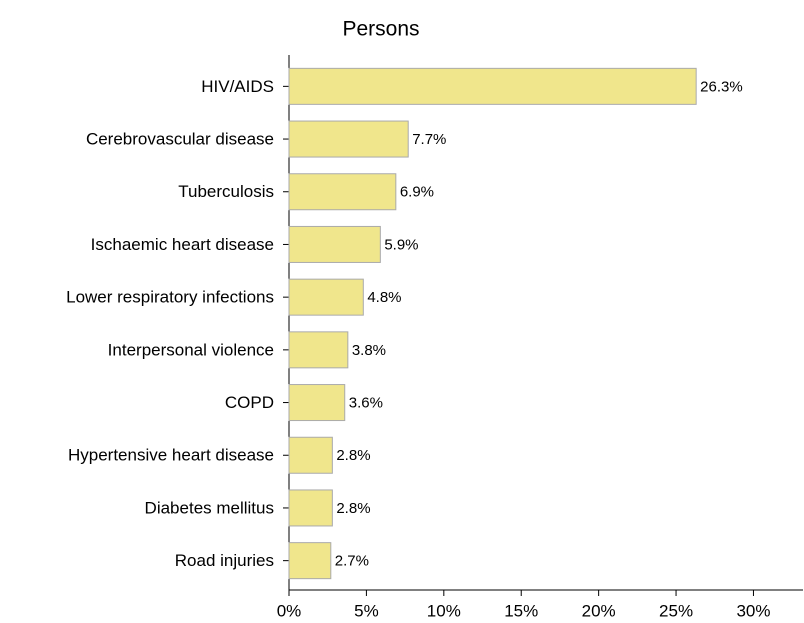 This screenshot has width=804, height=623. Describe the element at coordinates (289, 610) in the screenshot. I see `x-tick-label: 0%` at that location.